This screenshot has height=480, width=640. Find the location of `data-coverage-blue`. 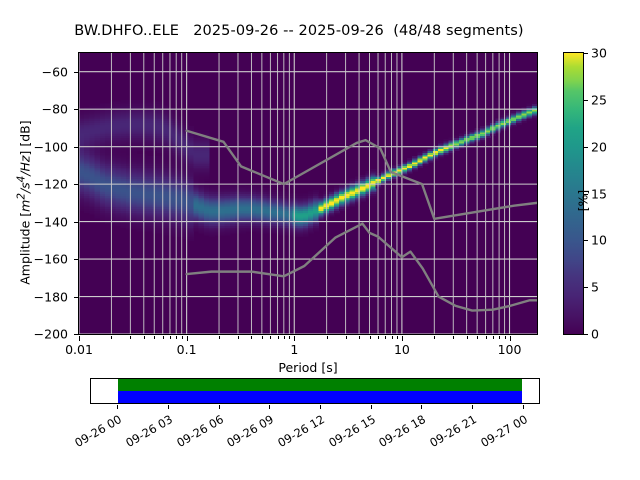

data-coverage-blue is located at coordinates (319, 397).